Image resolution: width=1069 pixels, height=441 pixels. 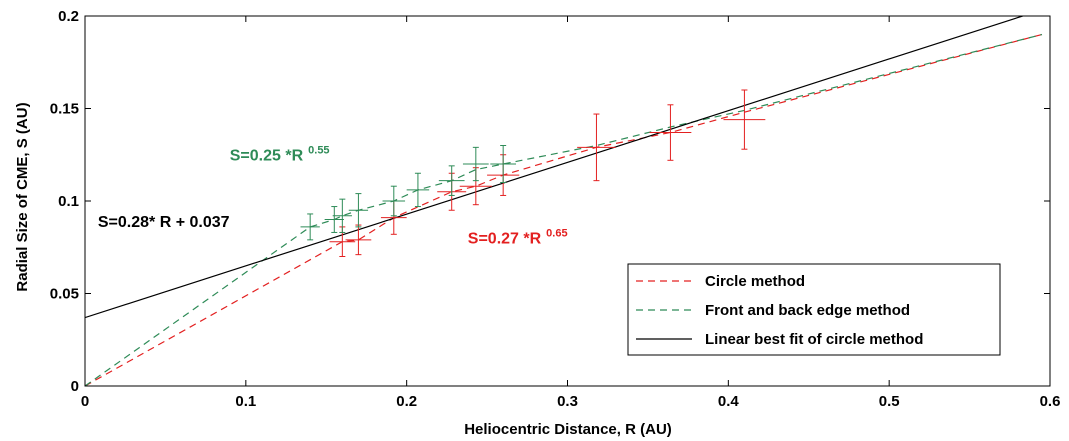 I want to click on annotation-exponent: 0.65, so click(x=556, y=234).